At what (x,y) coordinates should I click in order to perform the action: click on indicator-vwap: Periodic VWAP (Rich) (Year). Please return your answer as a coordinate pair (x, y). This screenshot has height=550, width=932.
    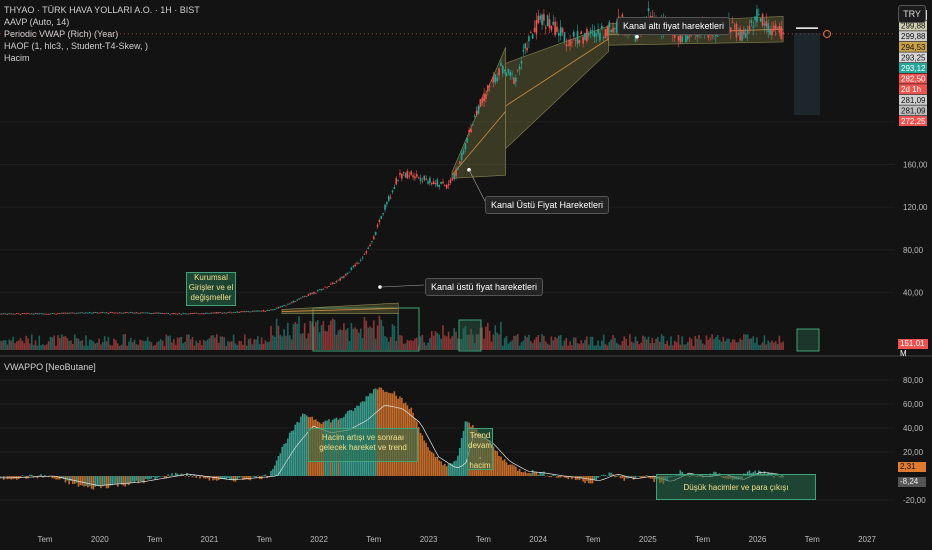
    Looking at the image, I should click on (61, 34).